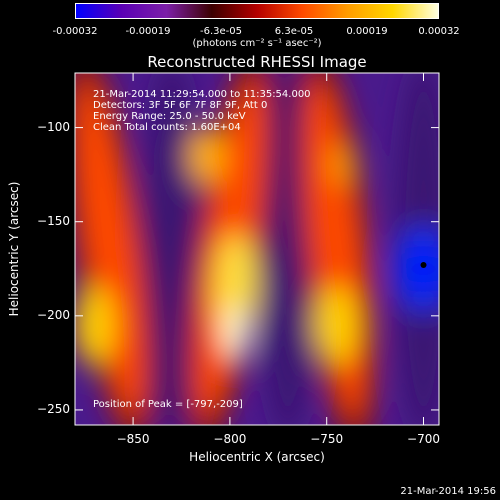  Describe the element at coordinates (448, 491) in the screenshot. I see `footer-timestamp: 21-Mar-2014 19:56` at that location.